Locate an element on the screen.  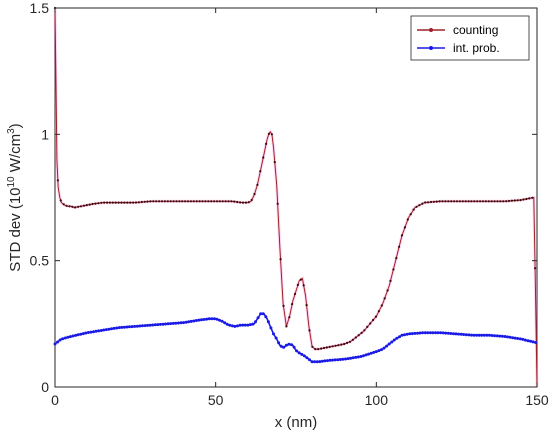
legend-label: int. prob. is located at coordinates (476, 48).